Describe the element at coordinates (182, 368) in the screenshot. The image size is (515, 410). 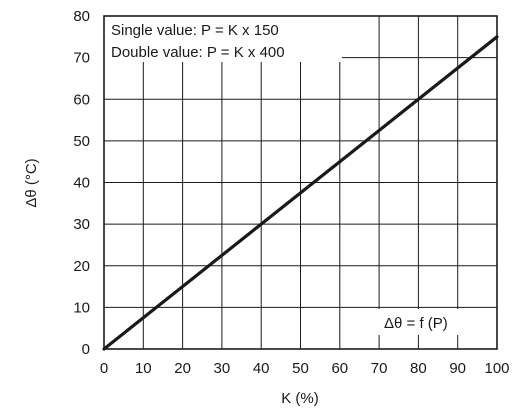
I see `x-tick-label: 20` at that location.